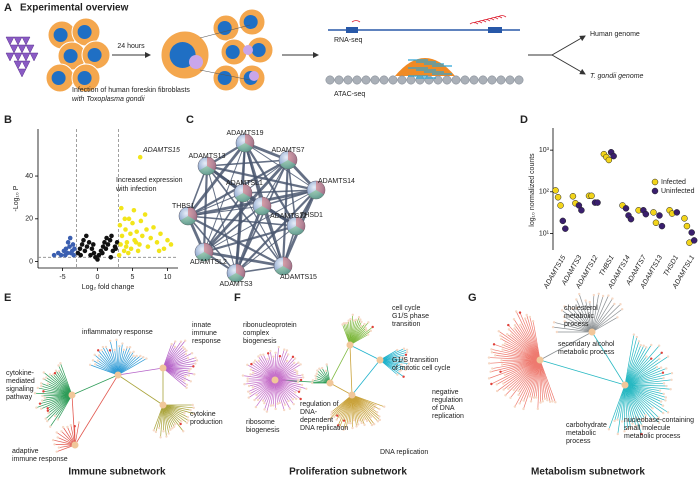 The height and width of the screenshot is (487, 700). I want to click on text-line: with infection, so click(136, 189).